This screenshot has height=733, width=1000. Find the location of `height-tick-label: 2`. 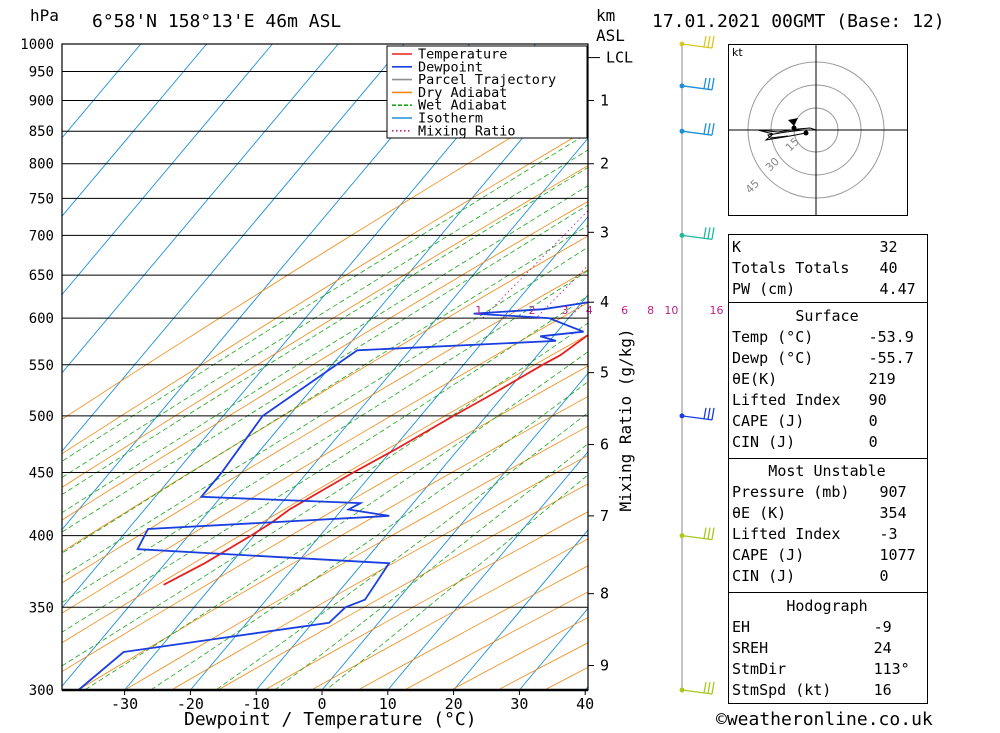

height-tick-label: 2 is located at coordinates (604, 164).